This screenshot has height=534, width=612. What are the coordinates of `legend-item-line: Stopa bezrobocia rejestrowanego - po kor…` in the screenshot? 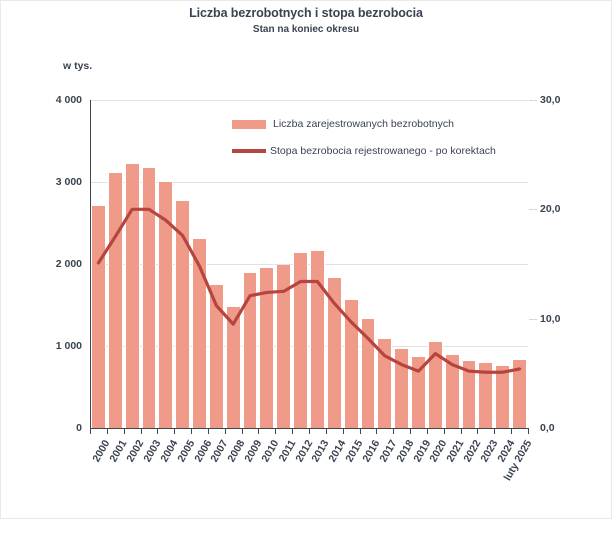 It's located at (364, 151).